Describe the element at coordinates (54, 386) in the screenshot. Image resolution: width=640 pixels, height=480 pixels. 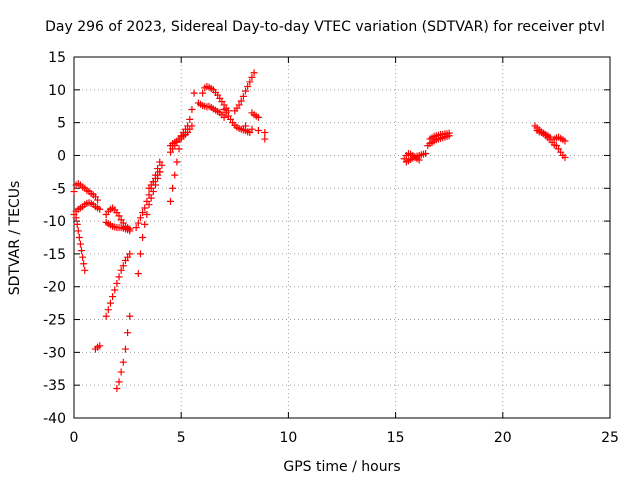
I see `y-tick-label: -35` at that location.